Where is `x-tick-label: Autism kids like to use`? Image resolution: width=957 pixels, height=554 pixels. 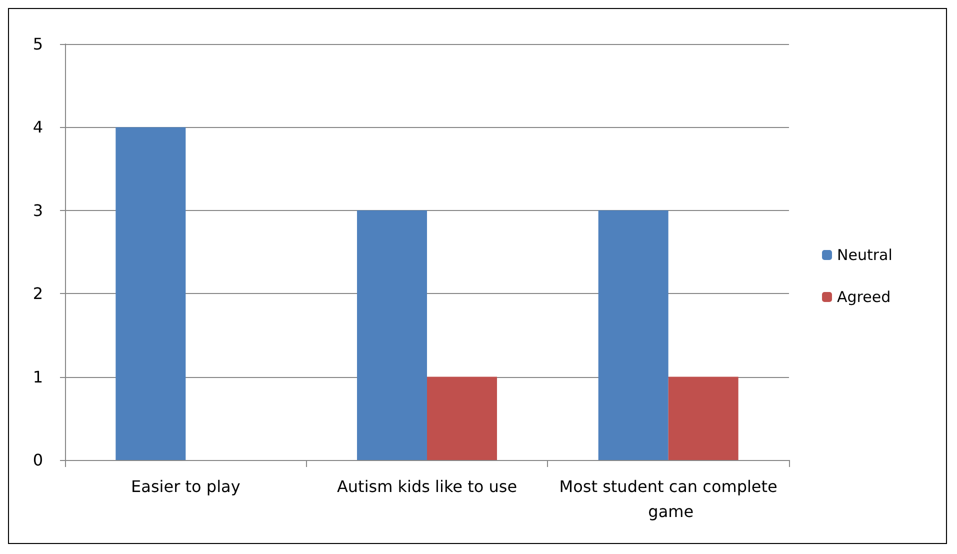 x-tick-label: Autism kids like to use is located at coordinates (427, 486).